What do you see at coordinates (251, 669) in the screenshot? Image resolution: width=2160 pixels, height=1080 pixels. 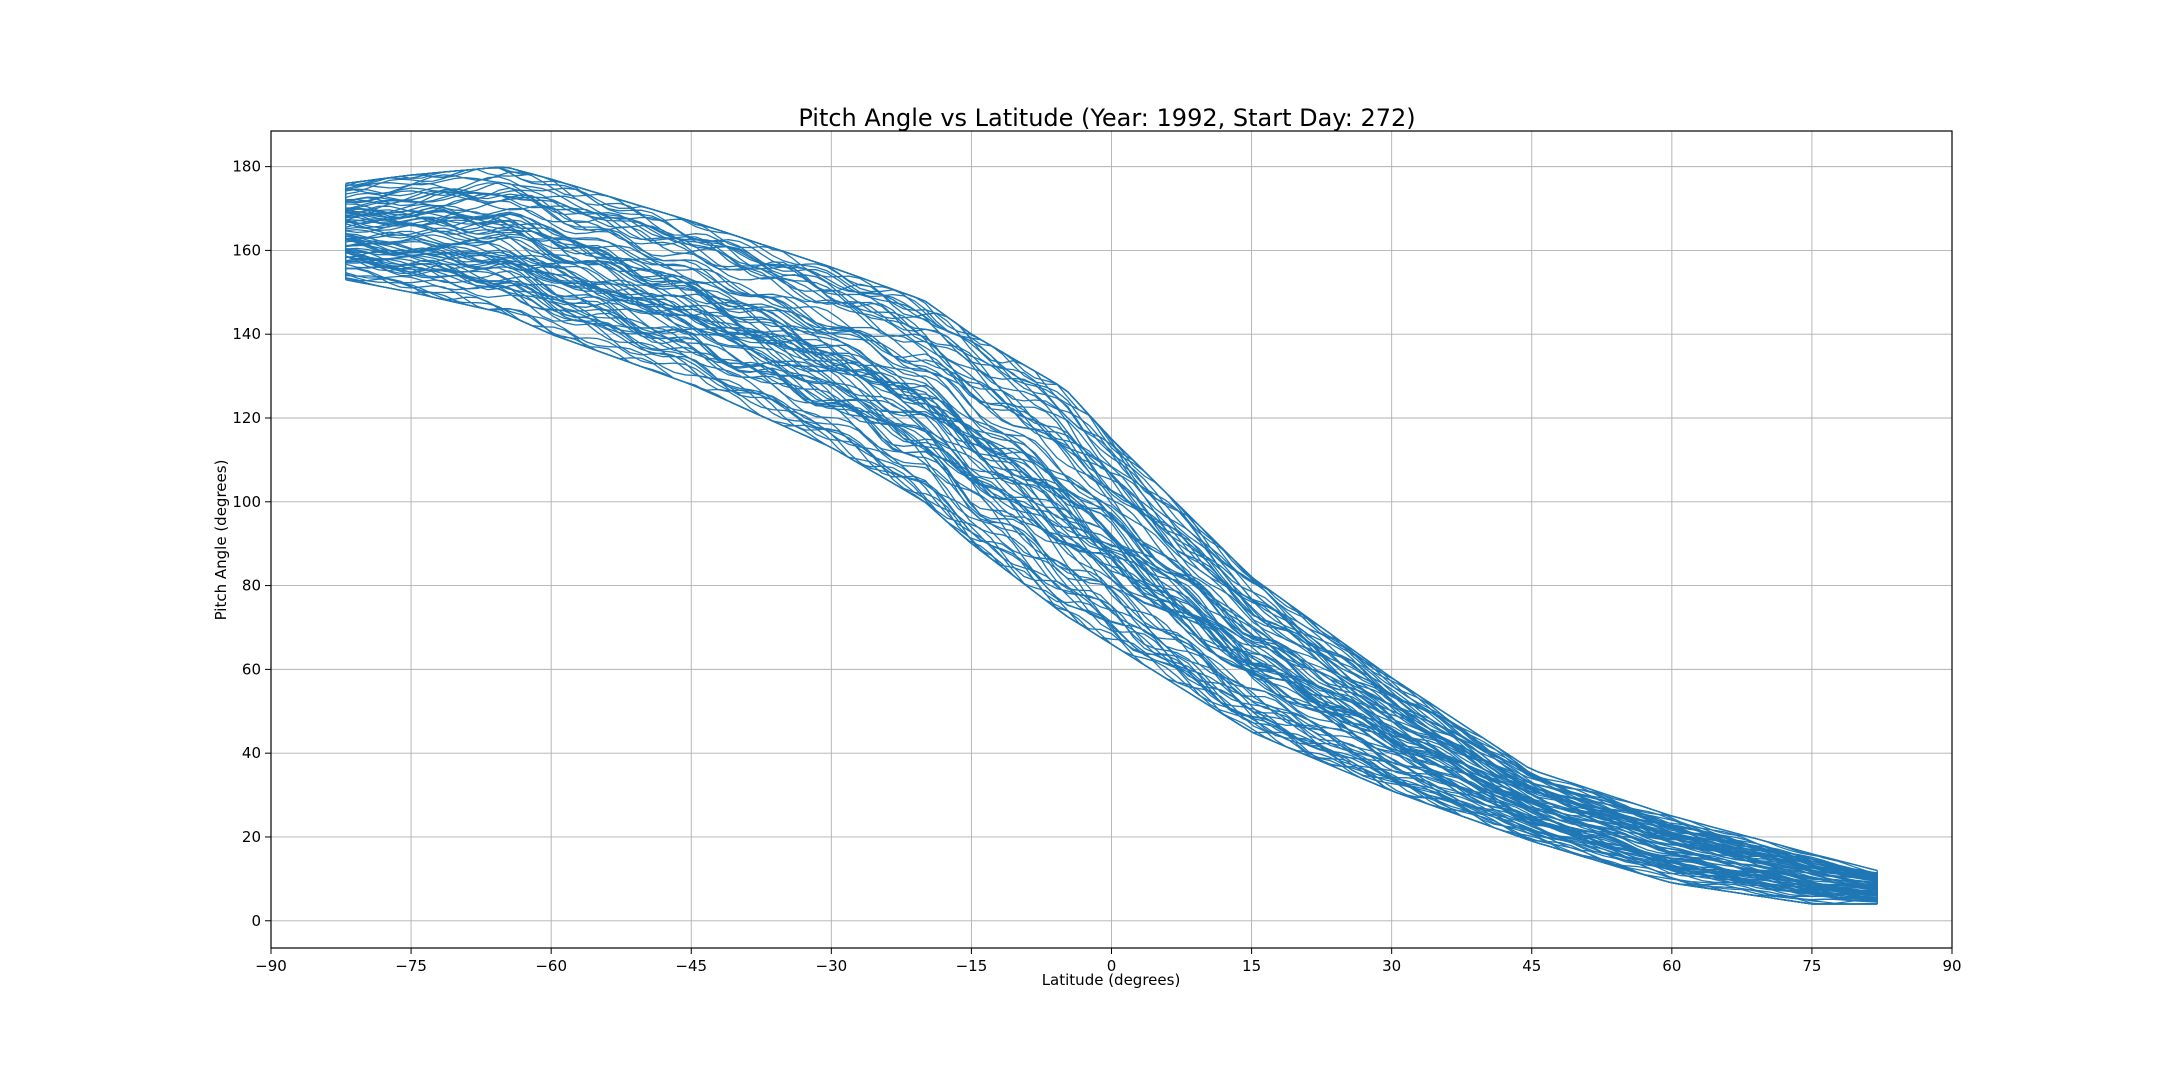 I see `y-tick-label: 60` at bounding box center [251, 669].